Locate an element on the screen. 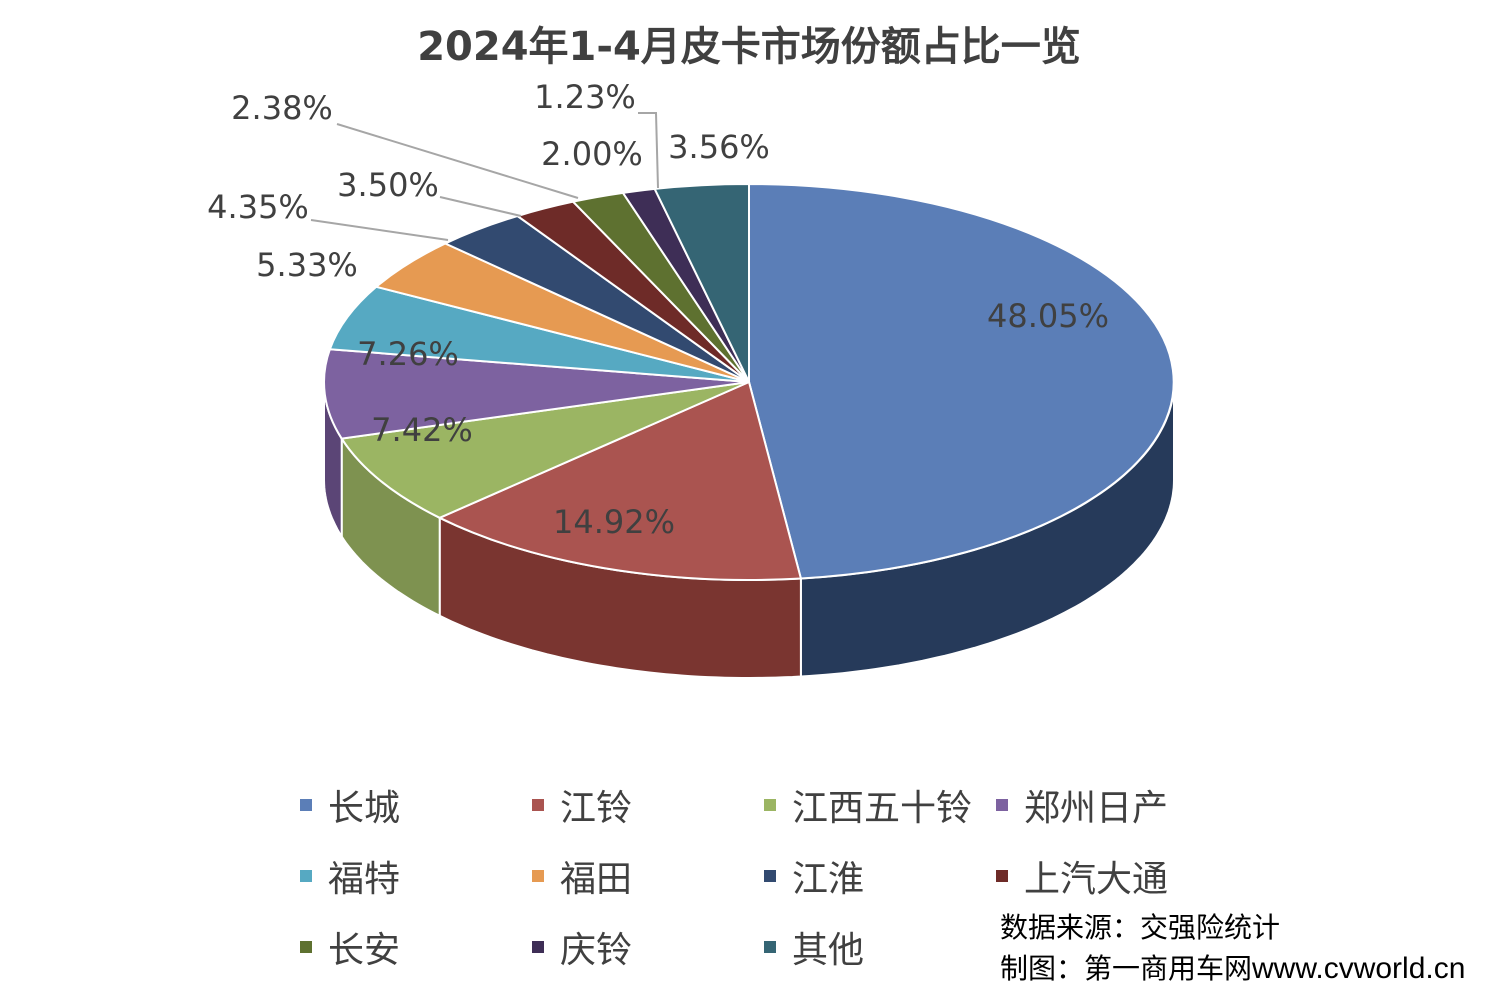 Image resolution: width=1498 pixels, height=1006 pixels. legend-item: 郑州日产 is located at coordinates (1112, 807).